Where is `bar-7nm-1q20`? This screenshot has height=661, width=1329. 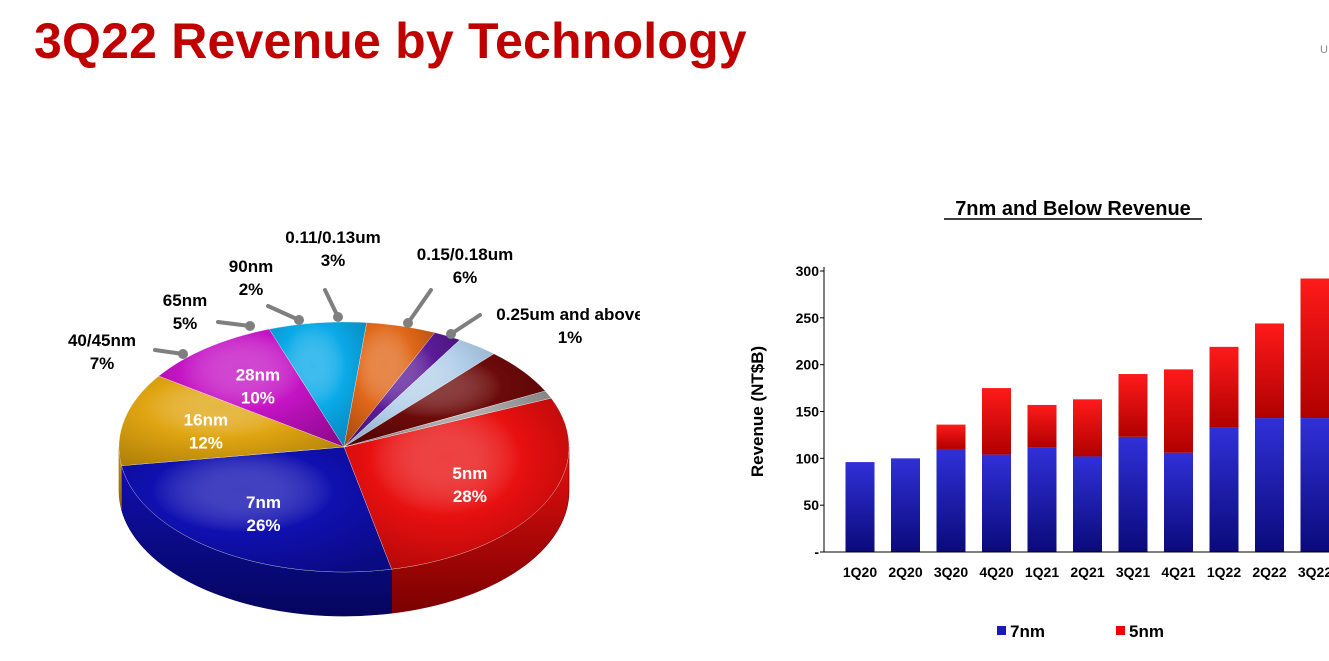 bar-7nm-1q20 is located at coordinates (860, 507).